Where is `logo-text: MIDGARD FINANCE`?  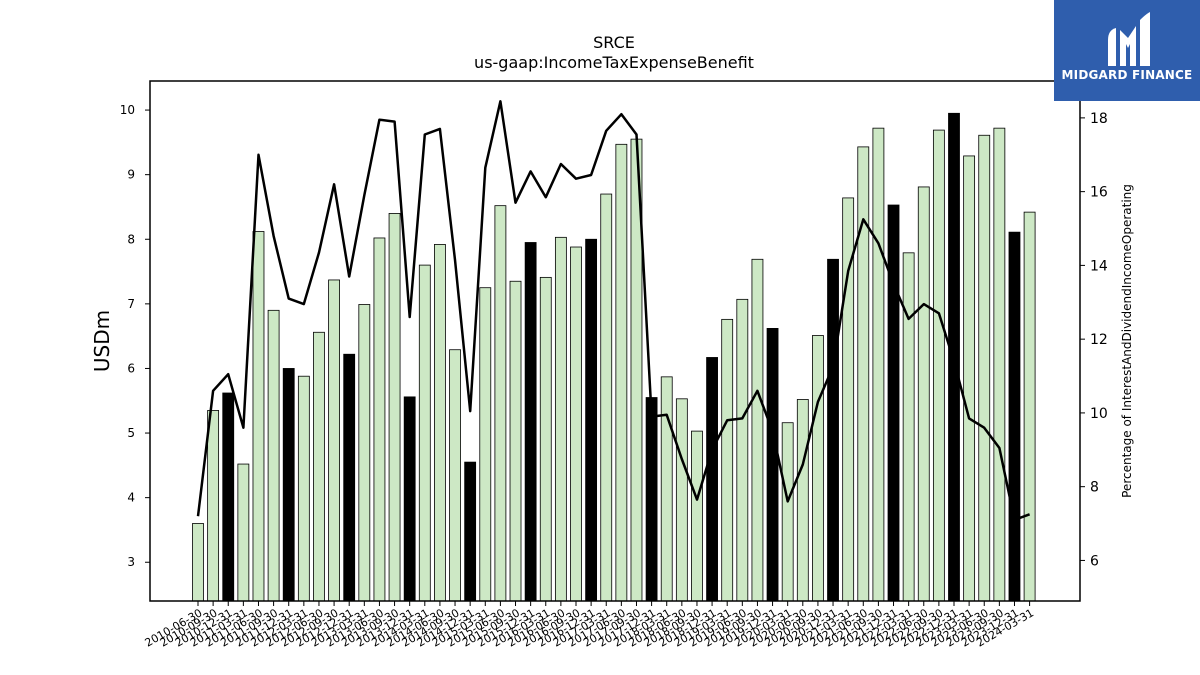 logo-text: MIDGARD FINANCE is located at coordinates (1127, 75).